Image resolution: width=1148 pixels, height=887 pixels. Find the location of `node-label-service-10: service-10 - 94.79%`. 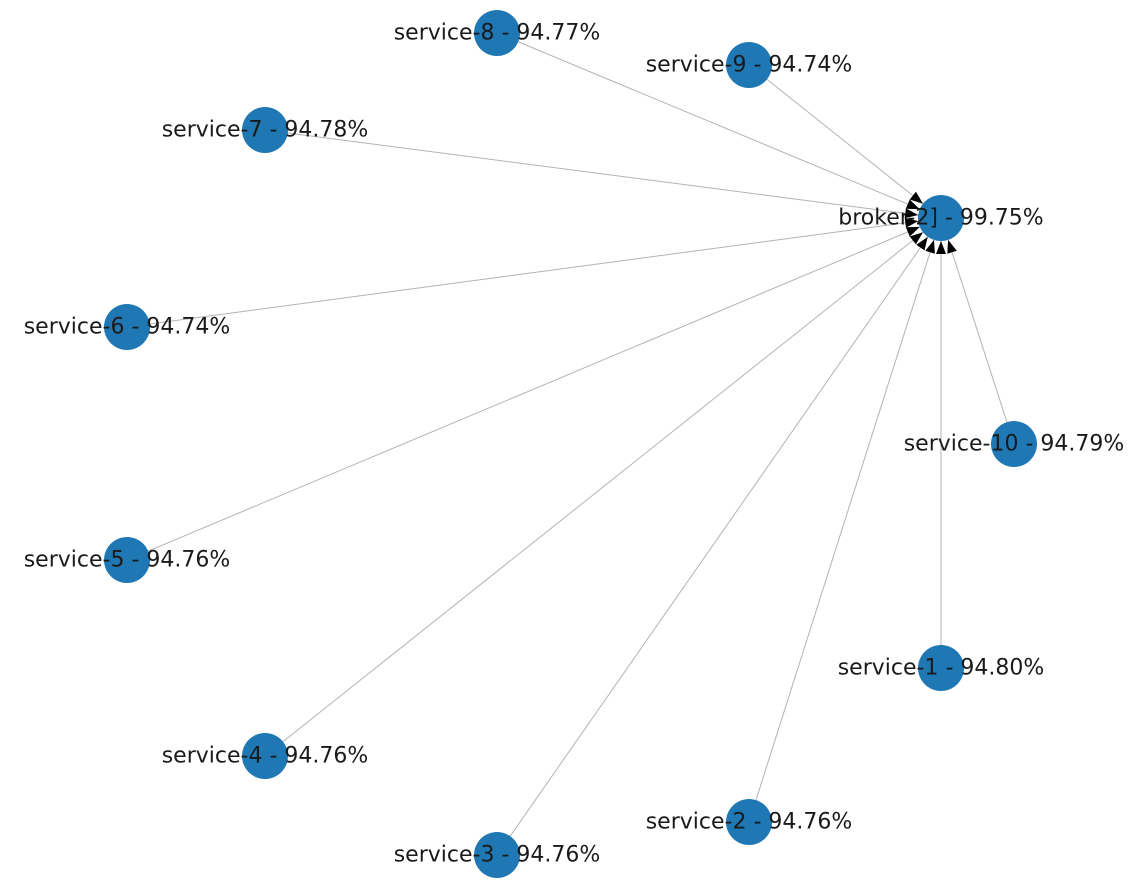

node-label-service-10: service-10 - 94.79% is located at coordinates (1014, 444).